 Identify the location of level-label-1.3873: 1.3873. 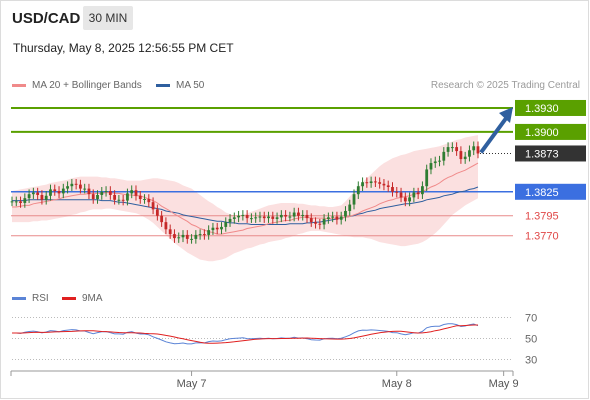
(542, 154).